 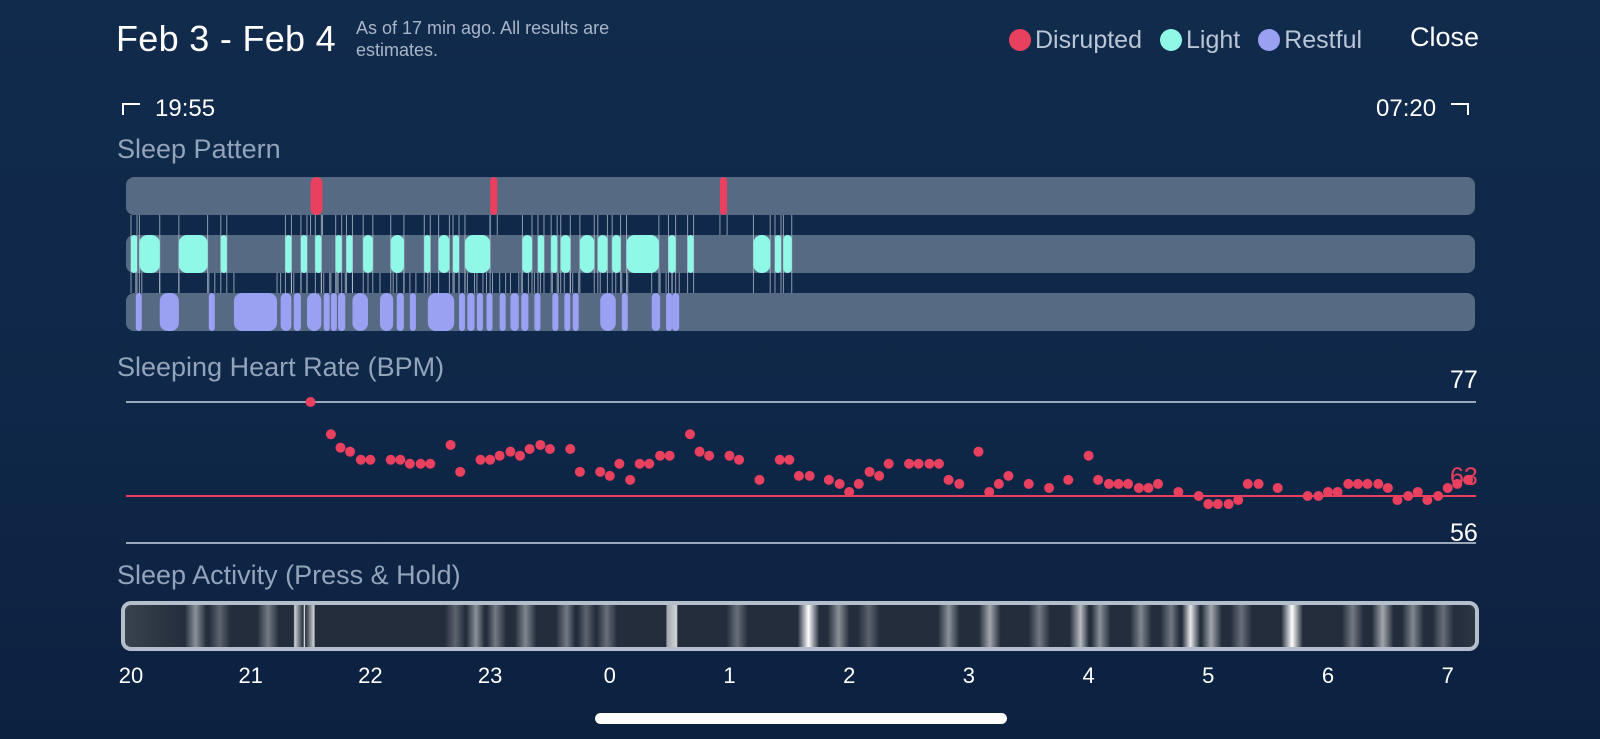 I want to click on axis-tick: 20, so click(x=131, y=675).